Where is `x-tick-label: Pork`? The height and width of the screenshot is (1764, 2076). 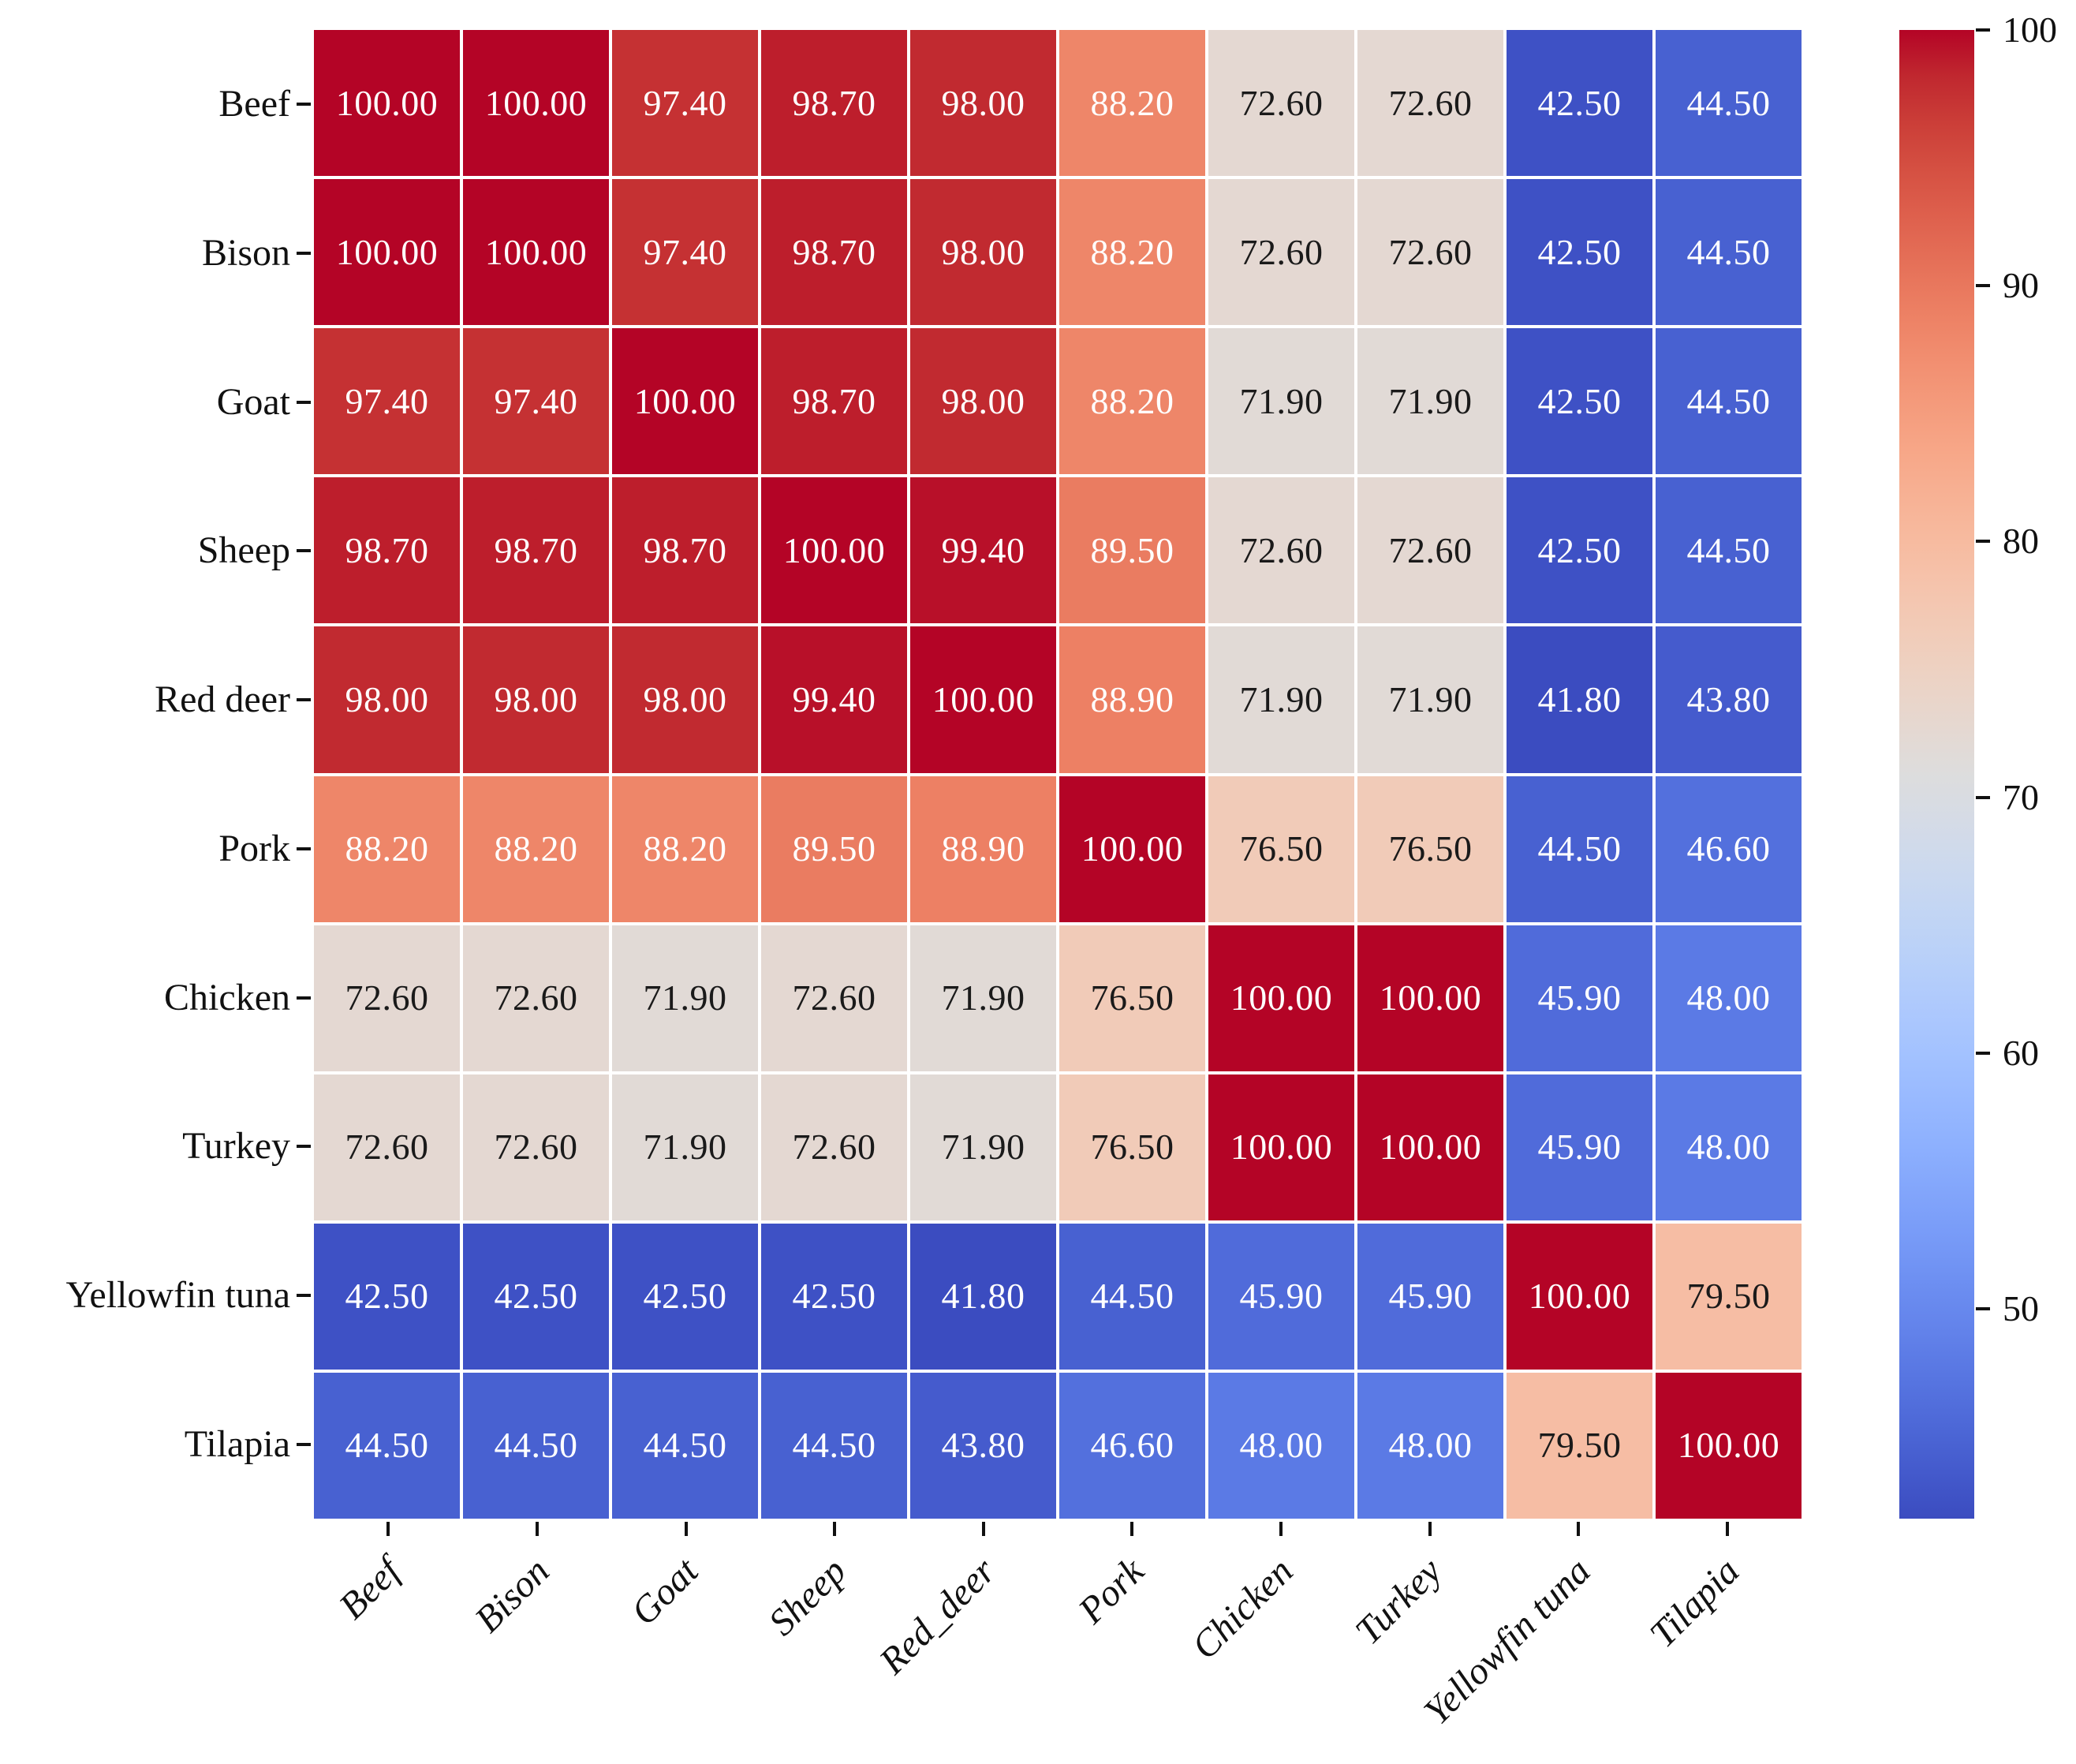
x-tick-label: Pork is located at coordinates (1111, 1590).